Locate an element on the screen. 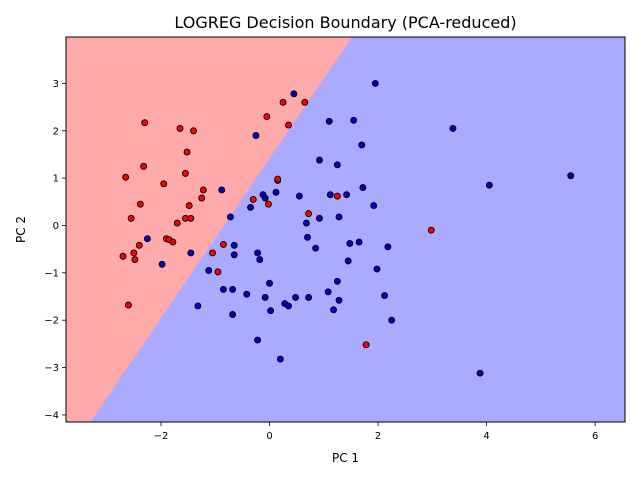 This screenshot has width=640, height=480. x-tick-label: 0 is located at coordinates (269, 436).